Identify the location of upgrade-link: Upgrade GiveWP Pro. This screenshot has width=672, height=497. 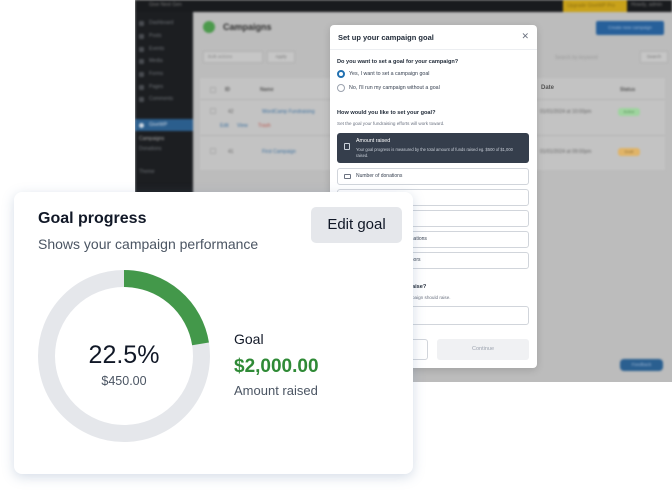
(595, 6).